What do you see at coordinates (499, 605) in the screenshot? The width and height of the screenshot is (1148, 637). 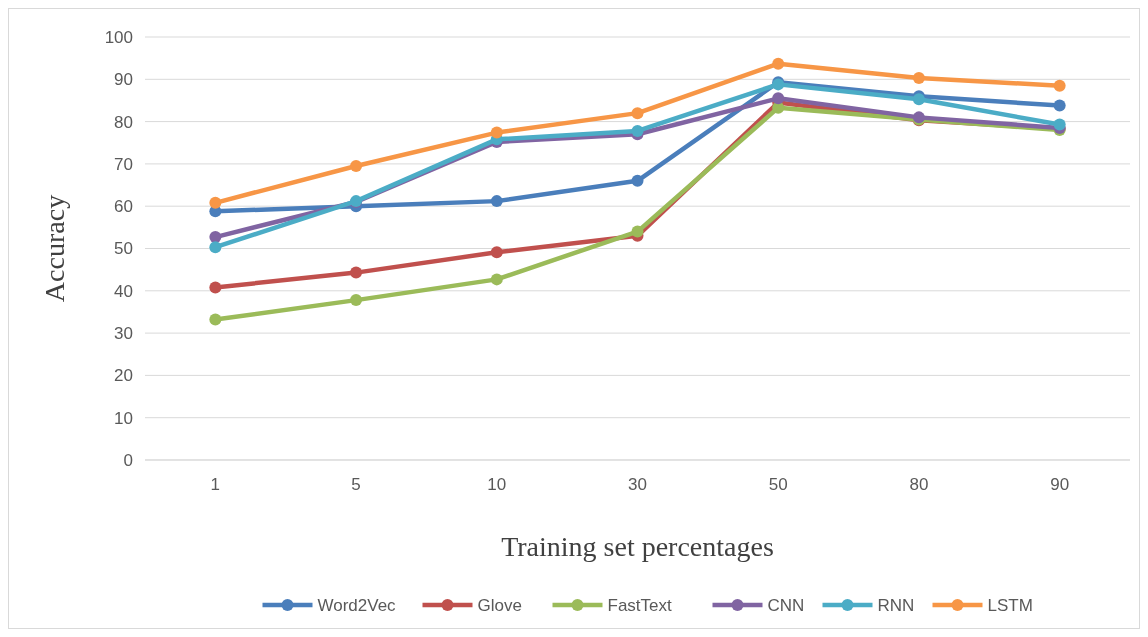 I see `legend-label: Glove` at bounding box center [499, 605].